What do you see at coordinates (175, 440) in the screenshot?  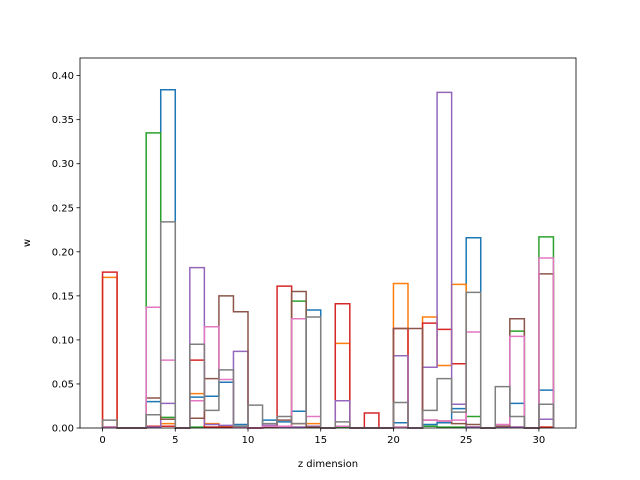 I see `x-tick-label: 5` at bounding box center [175, 440].